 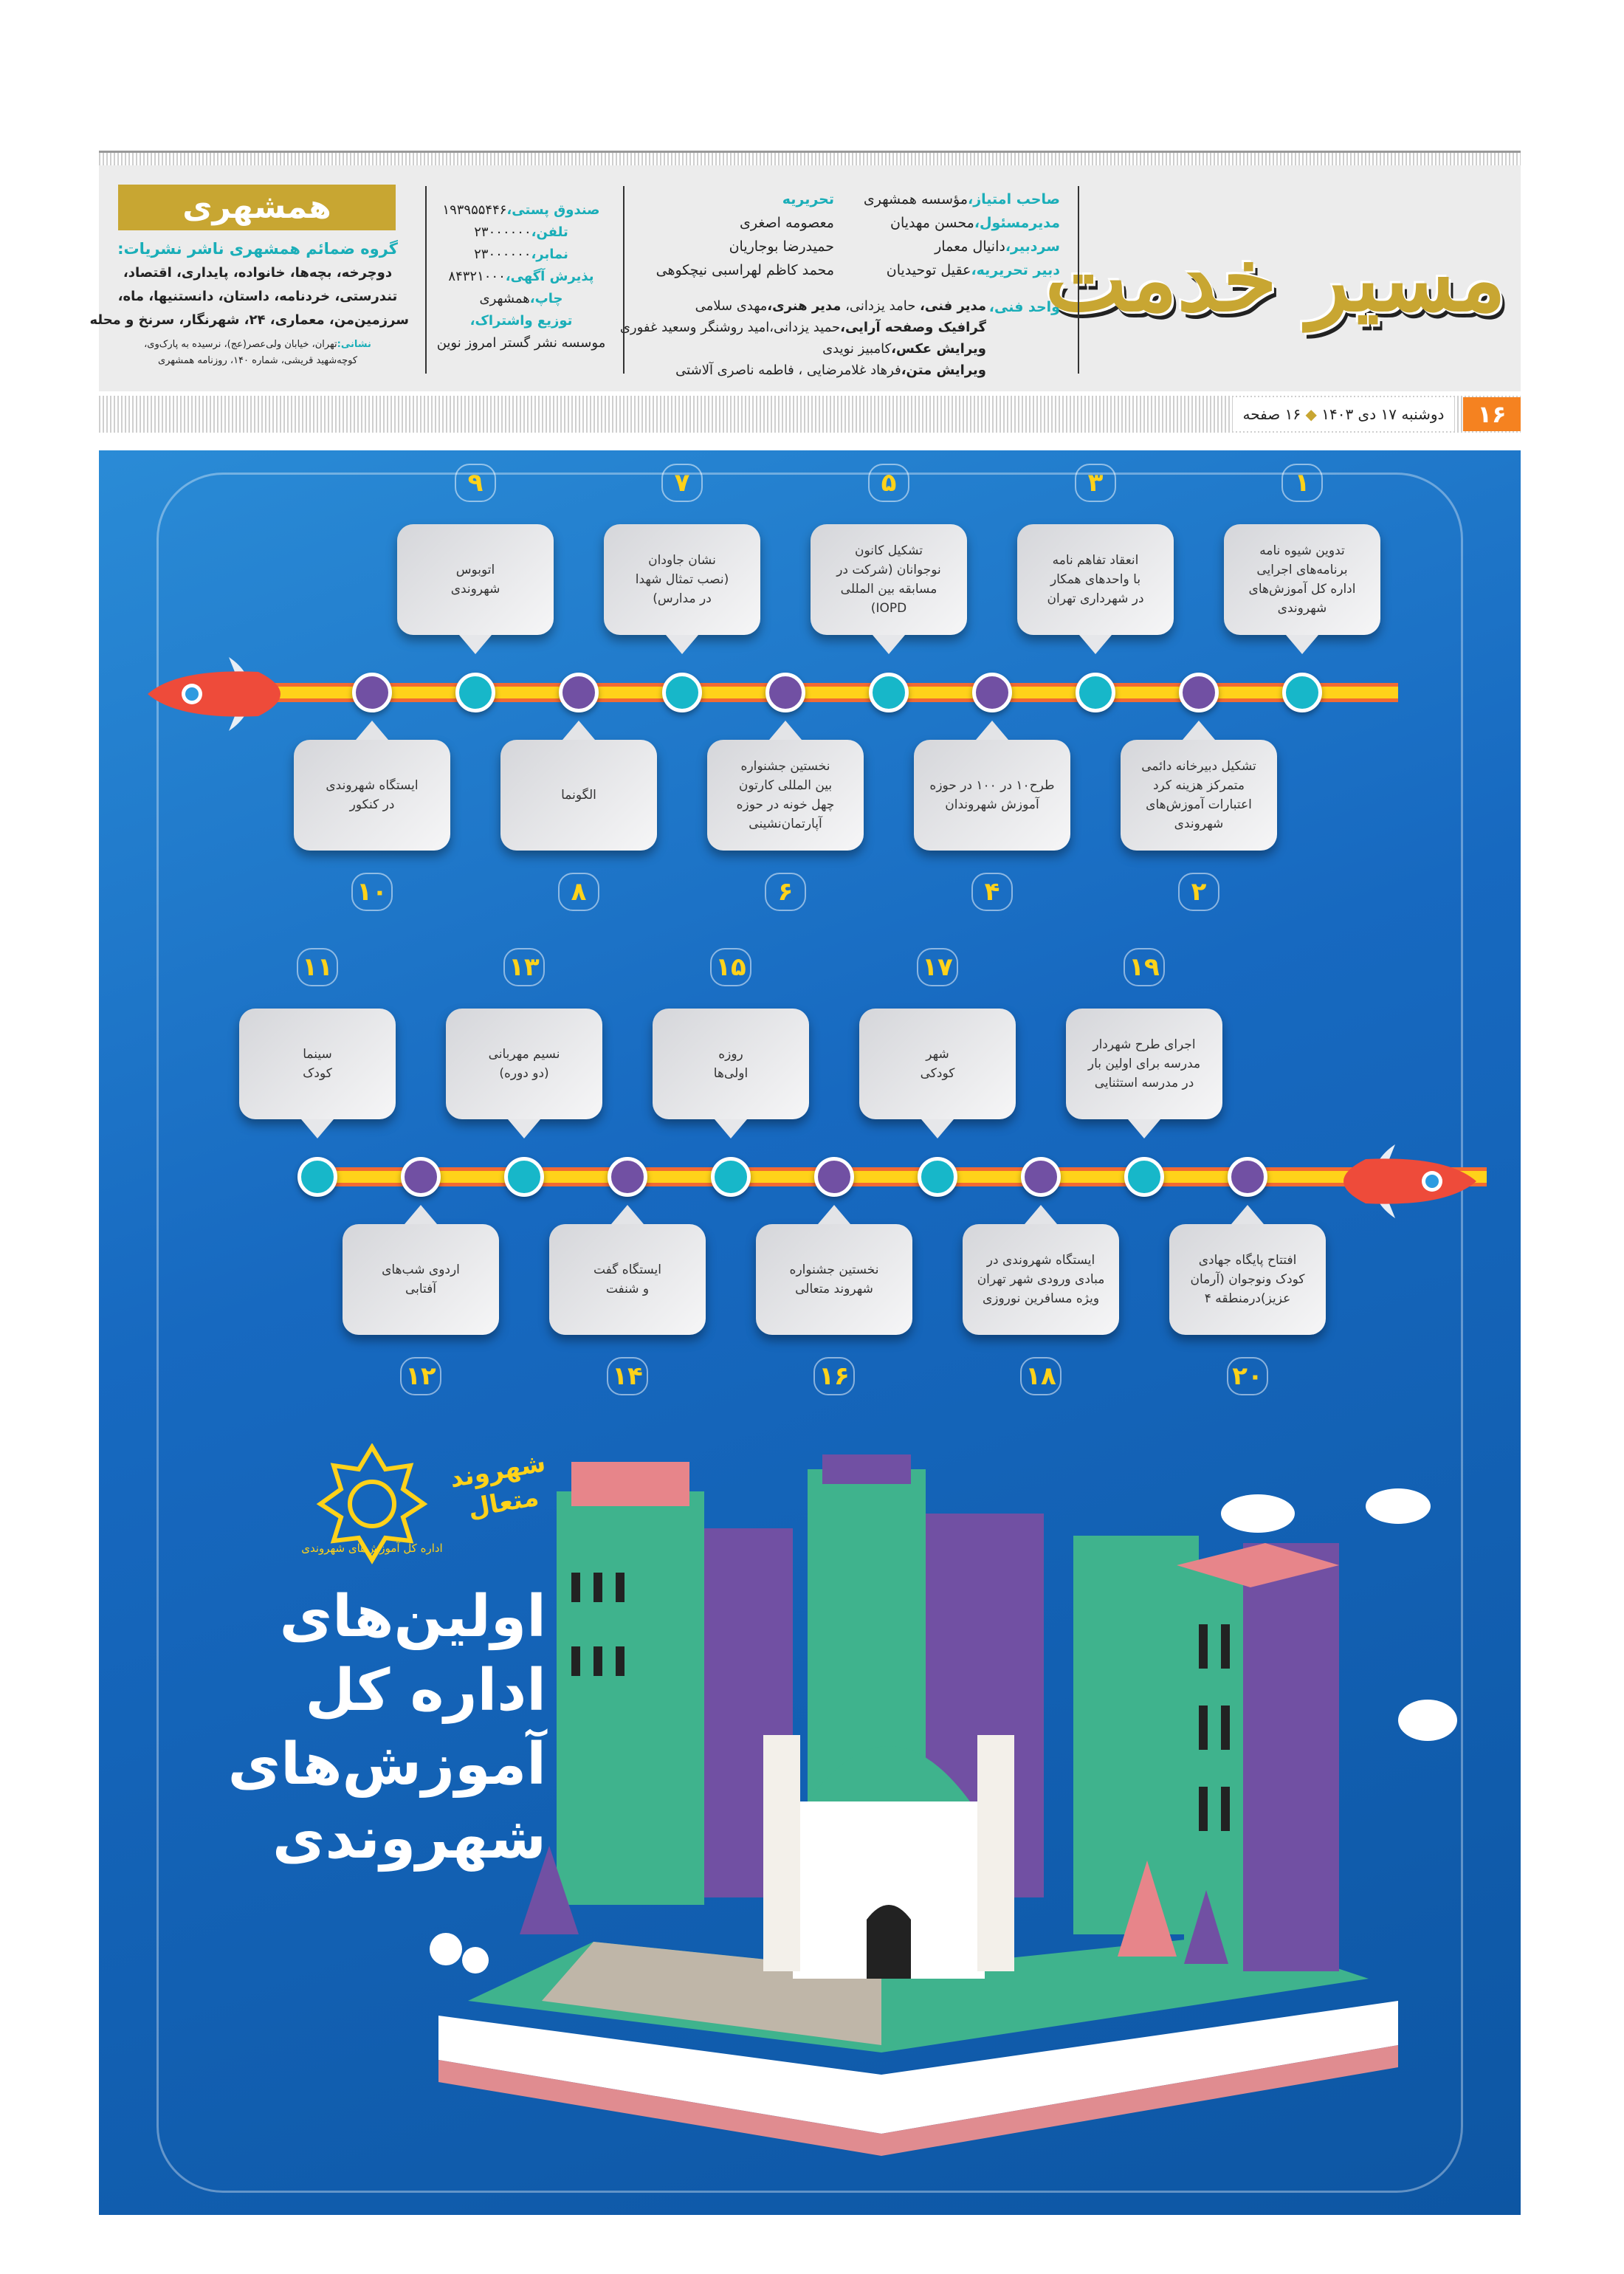 I want to click on milestone-number: ۳, so click(x=1095, y=483).